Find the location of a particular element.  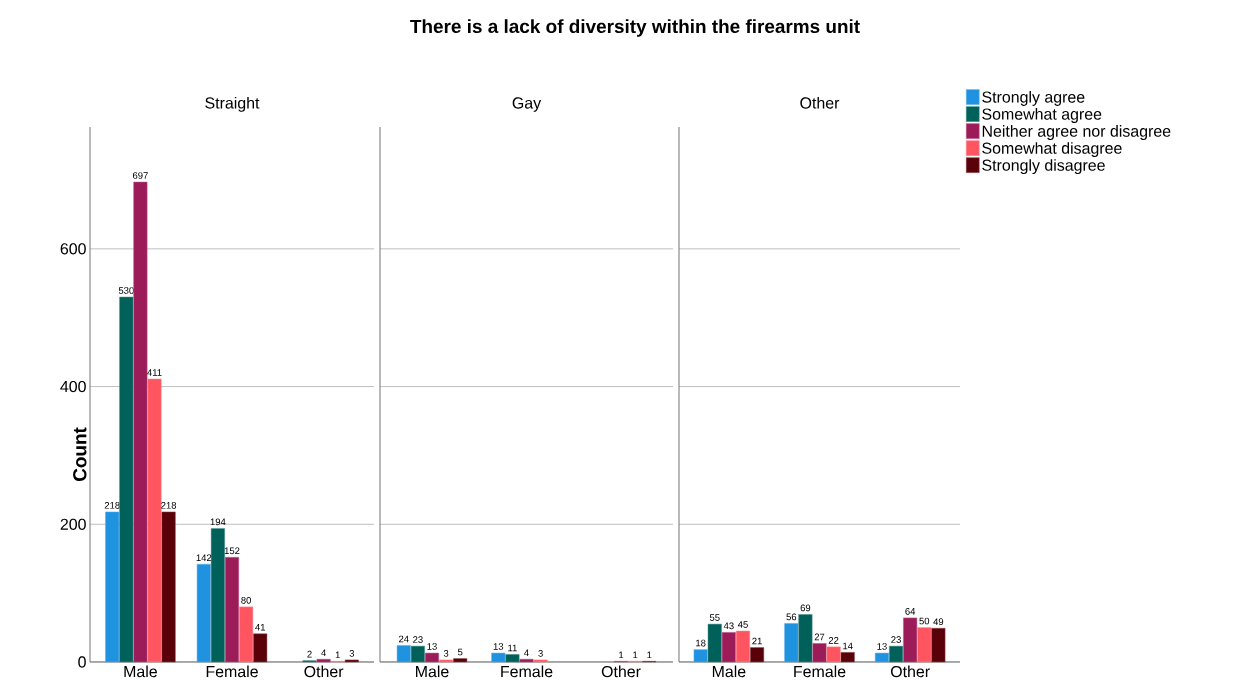

data-label: 11 is located at coordinates (512, 648).